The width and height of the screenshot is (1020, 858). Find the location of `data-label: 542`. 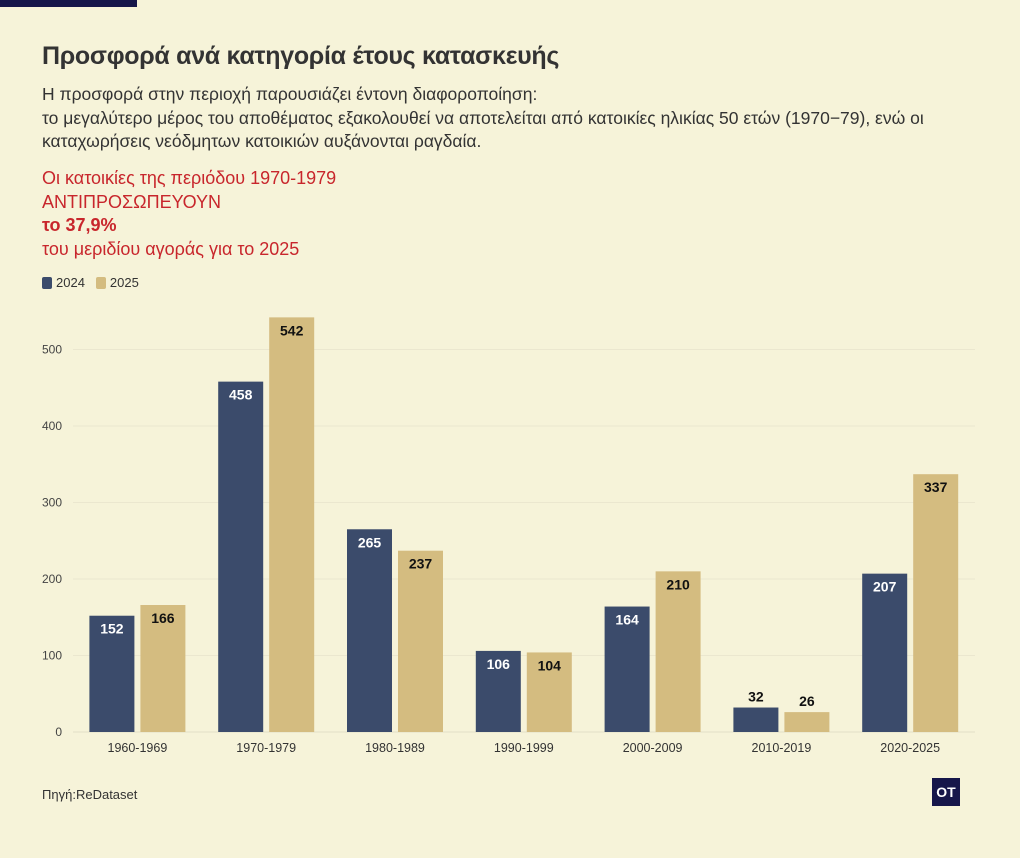

data-label: 542 is located at coordinates (292, 330).